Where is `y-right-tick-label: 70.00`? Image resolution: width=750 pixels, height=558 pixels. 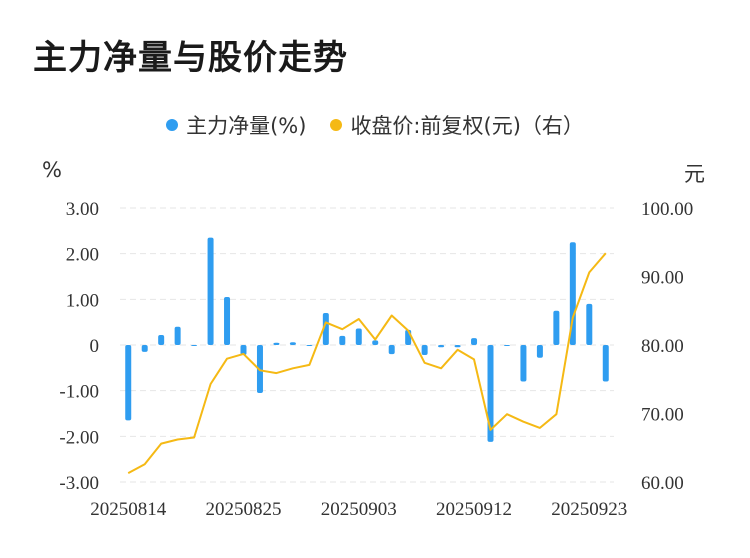 y-right-tick-label: 70.00 is located at coordinates (662, 415).